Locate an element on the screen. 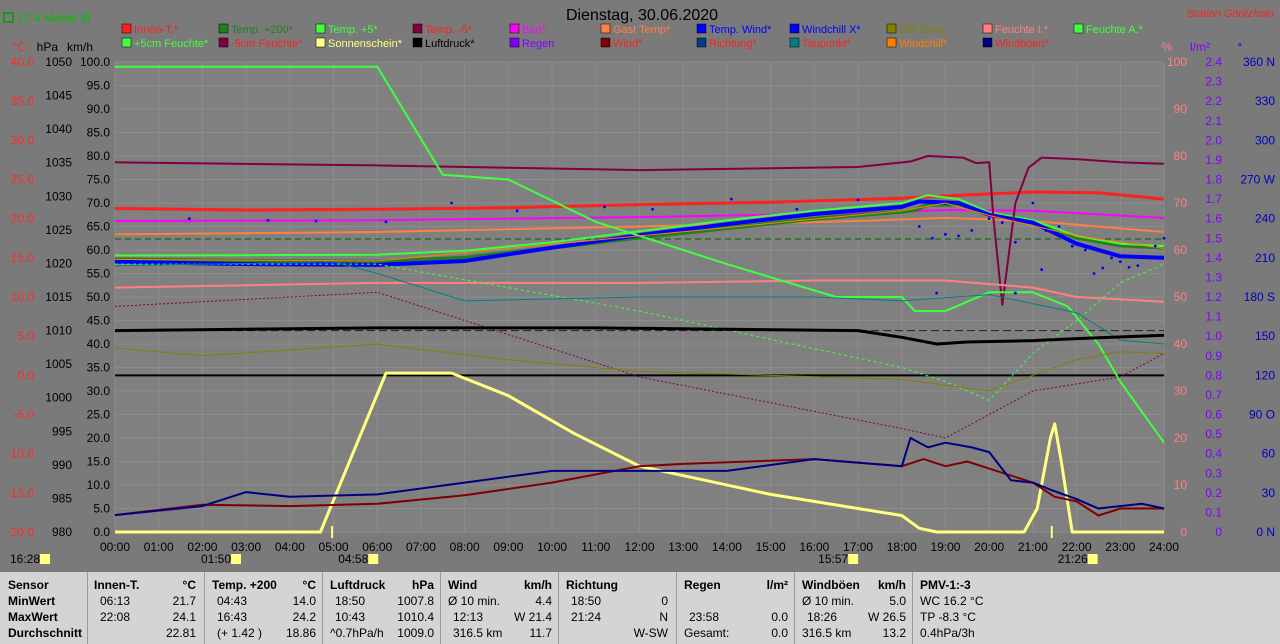  axis-tick-temp: 25.0 is located at coordinates (23, 180).